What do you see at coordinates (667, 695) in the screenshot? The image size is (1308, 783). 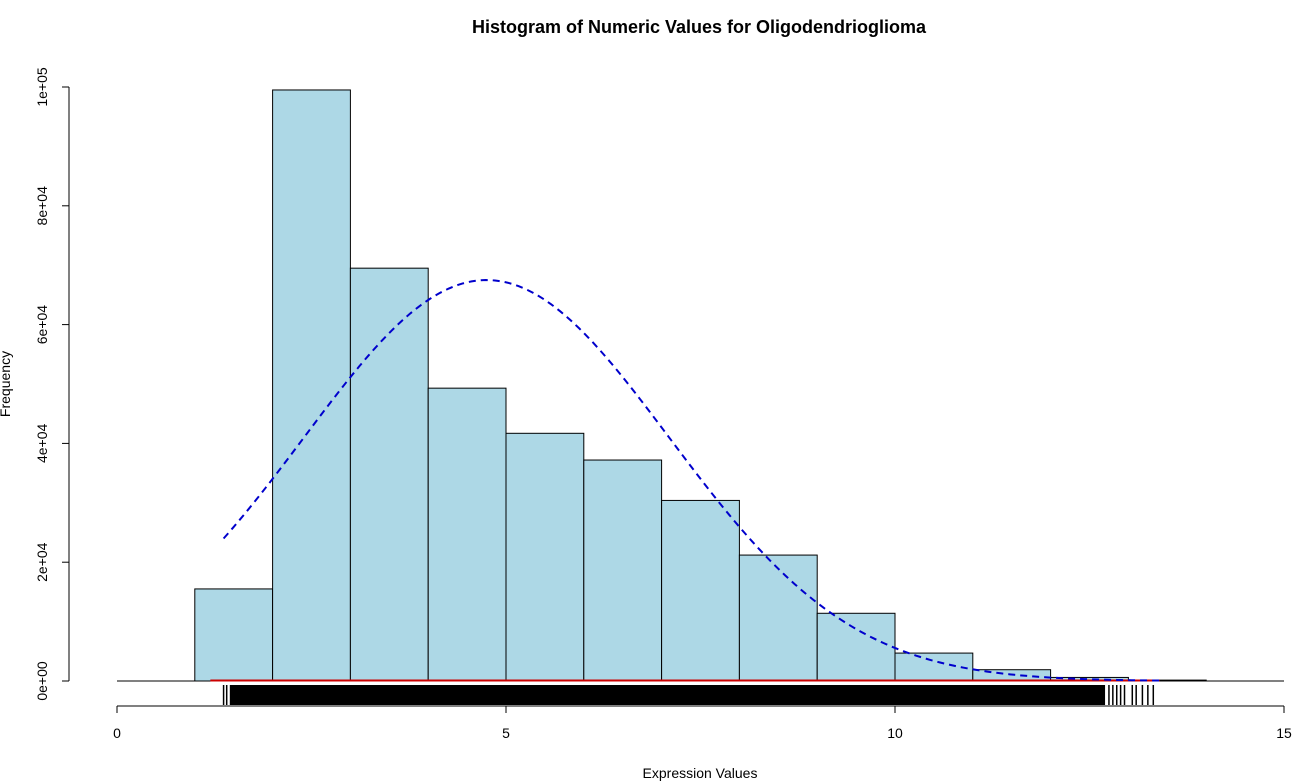 I see `rug-dense-block` at bounding box center [667, 695].